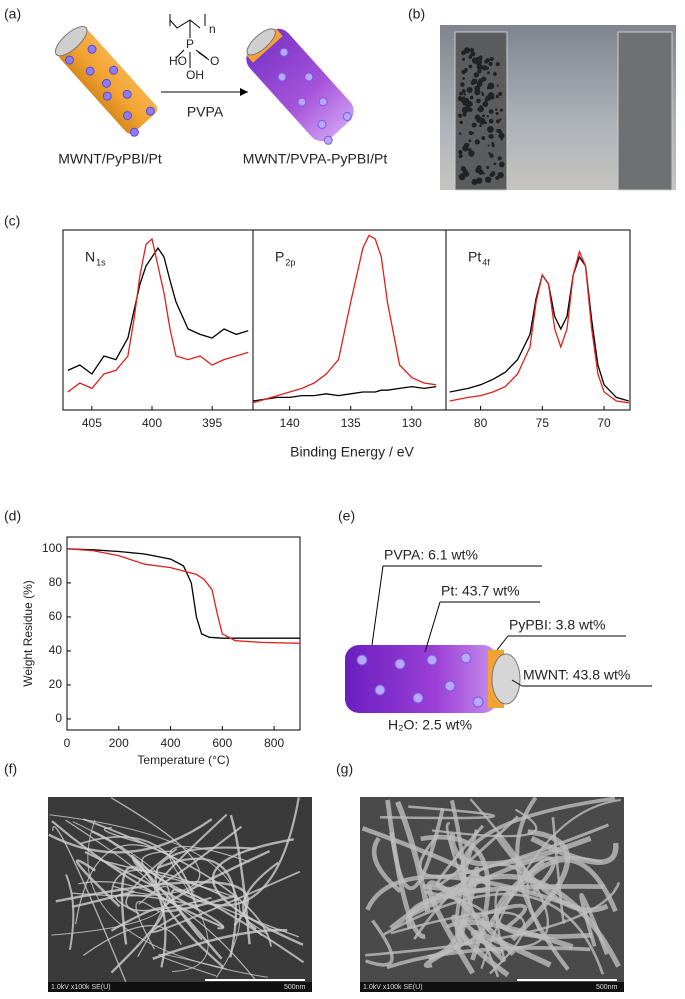 Image resolution: width=685 pixels, height=999 pixels. Describe the element at coordinates (183, 633) in the screenshot. I see `plot-frame` at that location.